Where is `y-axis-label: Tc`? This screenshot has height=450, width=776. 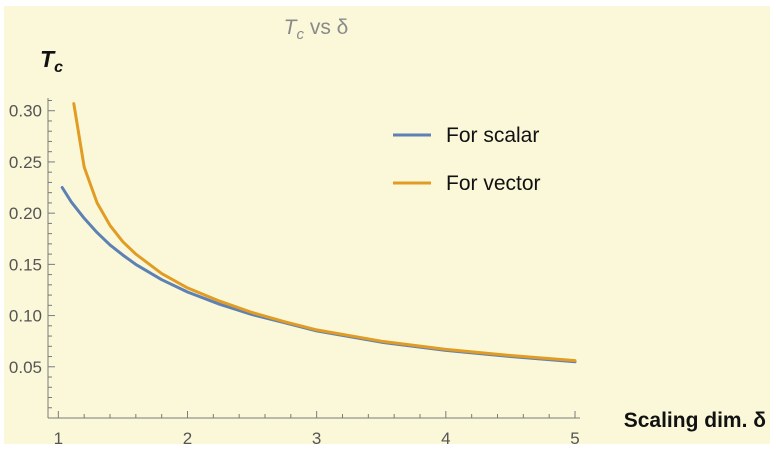 y-axis-label: Tc is located at coordinates (51, 61).